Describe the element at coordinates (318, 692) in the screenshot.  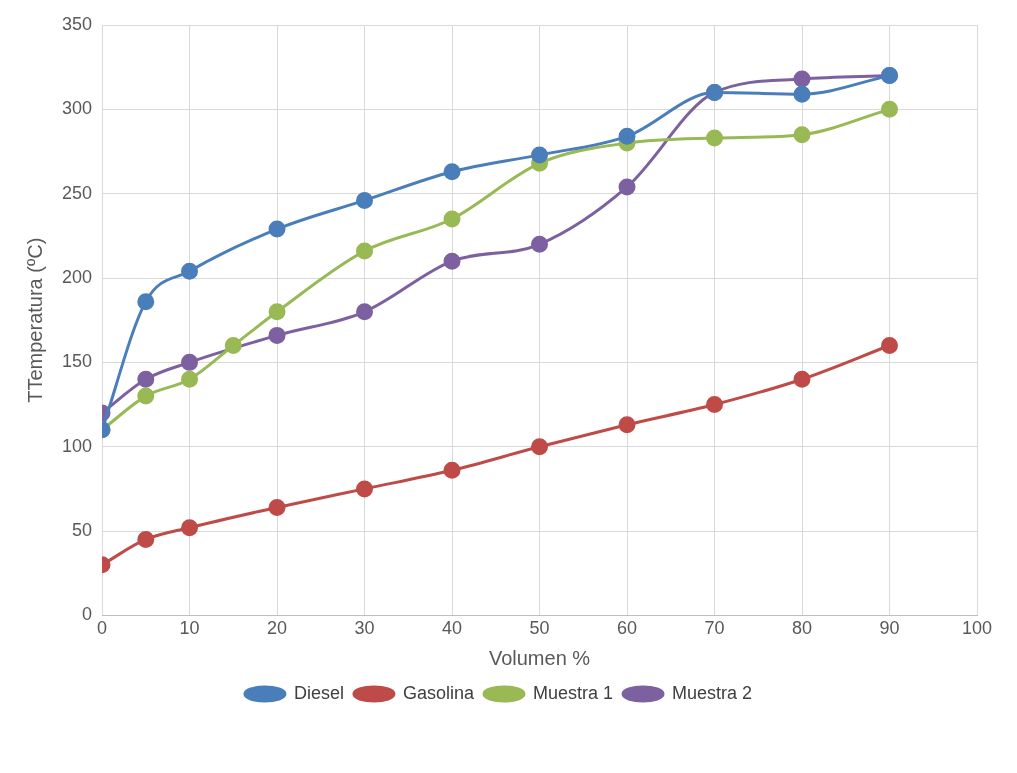
I see `legend-label: Diesel` at that location.